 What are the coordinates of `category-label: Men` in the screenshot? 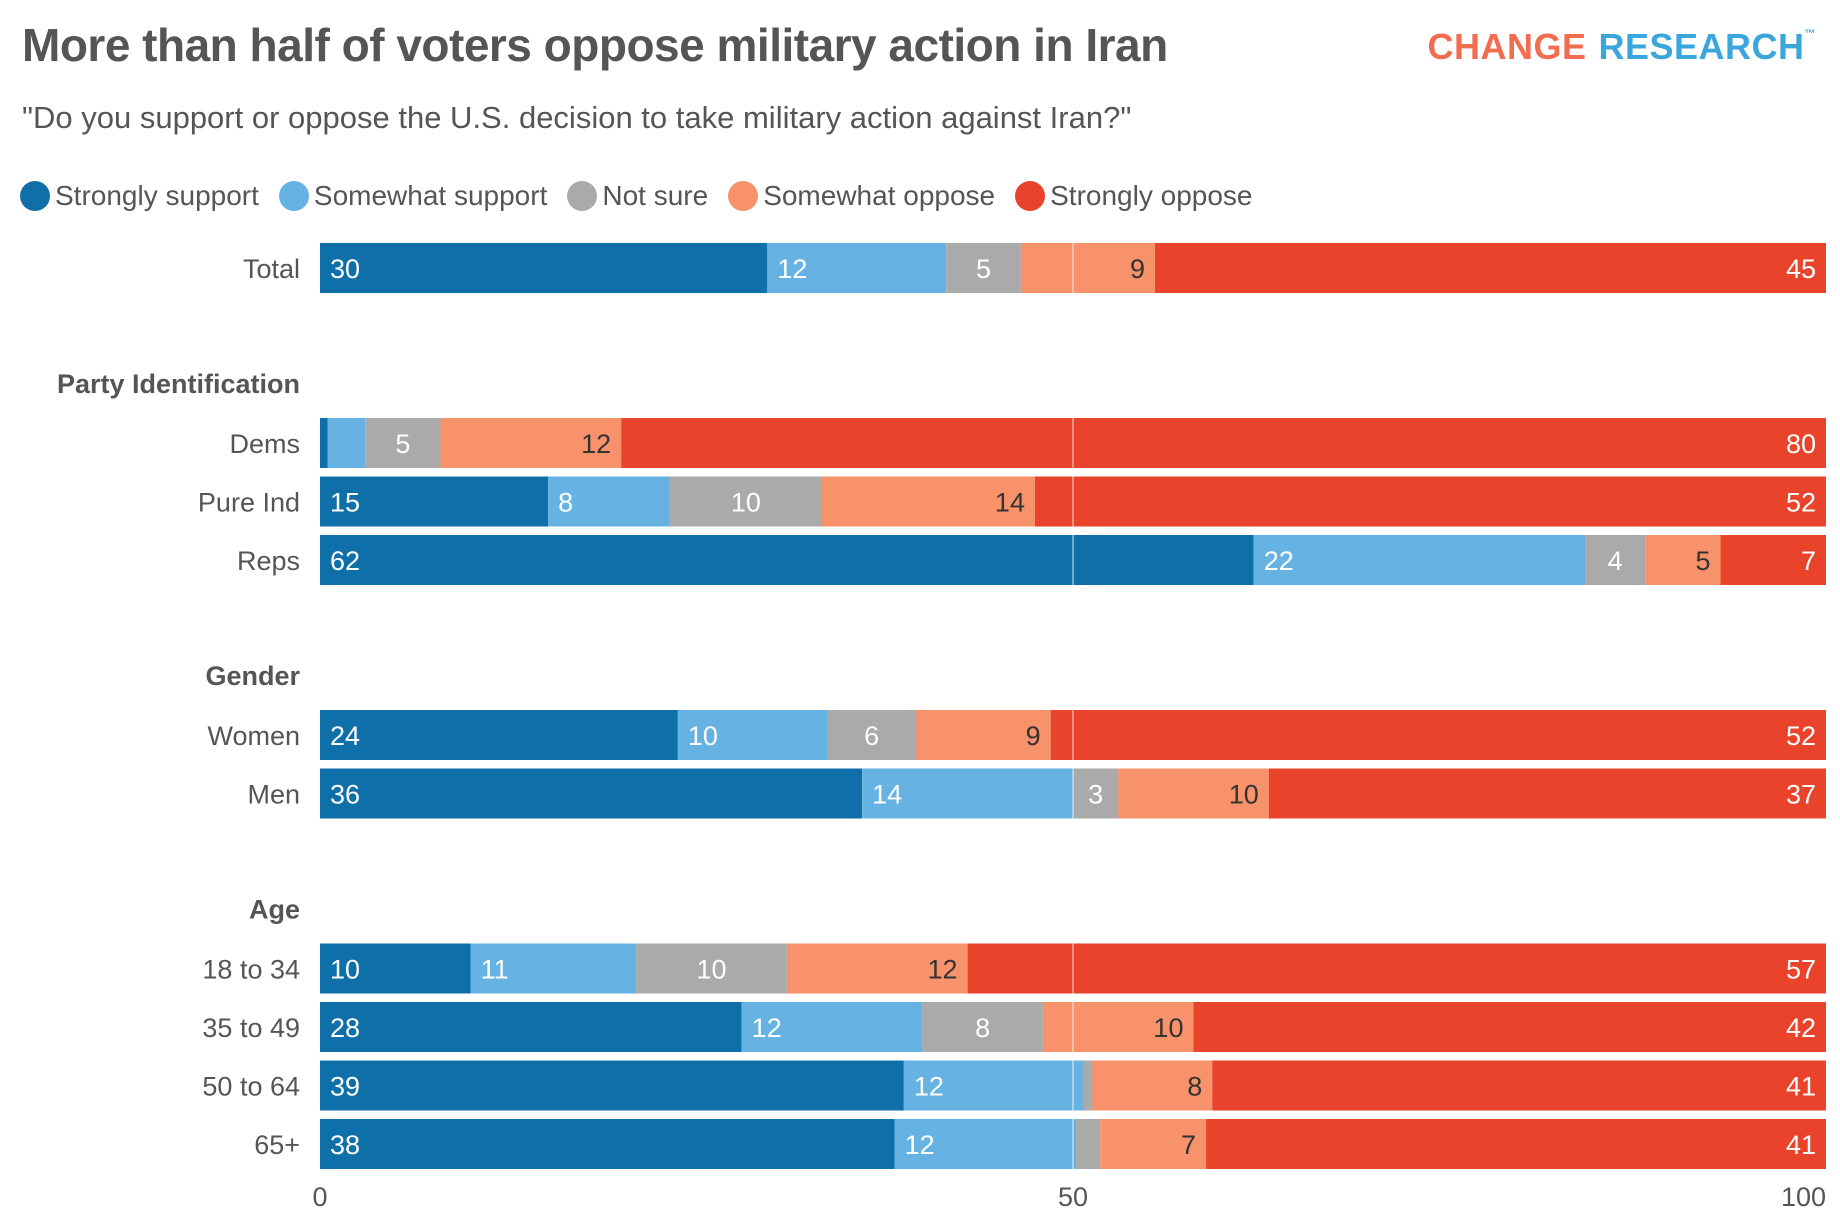 It's located at (273, 795).